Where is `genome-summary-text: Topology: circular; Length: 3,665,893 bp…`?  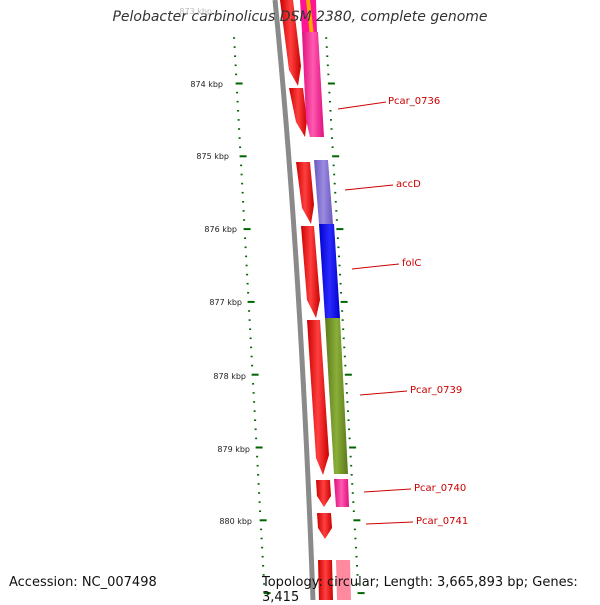
genome-summary-text: Topology: circular; Length: 3,665,893 bp… is located at coordinates (420, 590).